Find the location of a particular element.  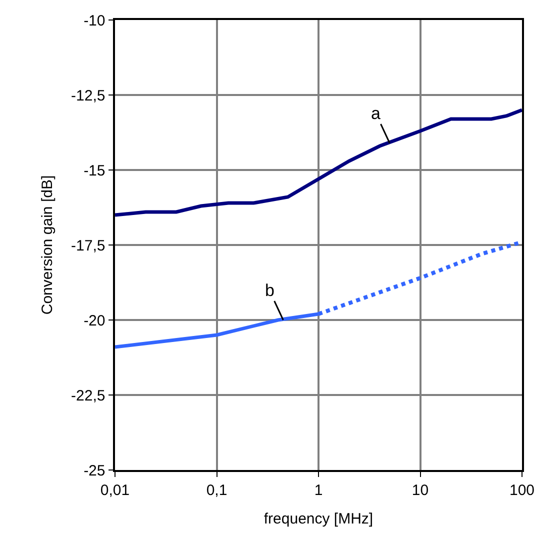

x-tick-label: 10 is located at coordinates (420, 490).